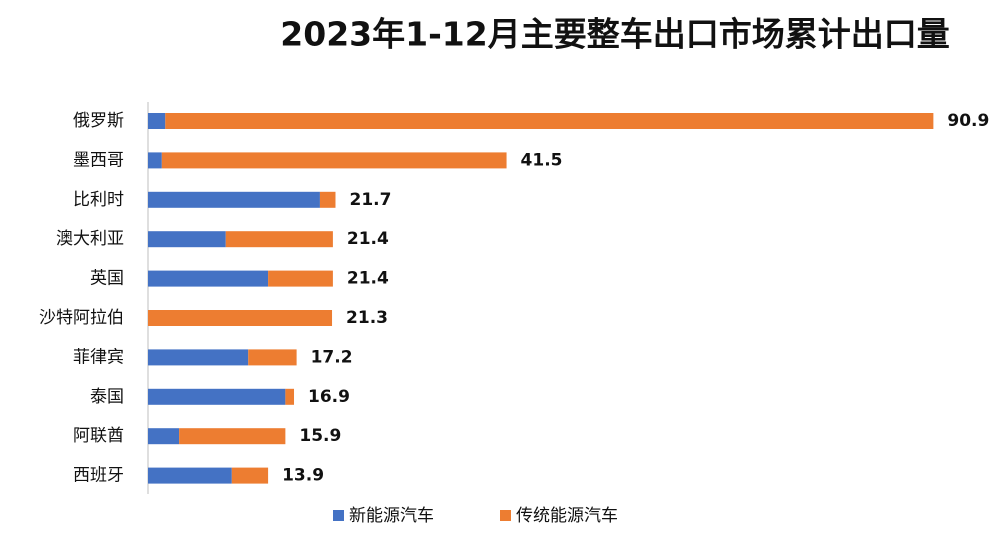  Describe the element at coordinates (614, 34) in the screenshot. I see `chart-title: 2023年1-12月主要整车出口市场累计出口量` at that location.